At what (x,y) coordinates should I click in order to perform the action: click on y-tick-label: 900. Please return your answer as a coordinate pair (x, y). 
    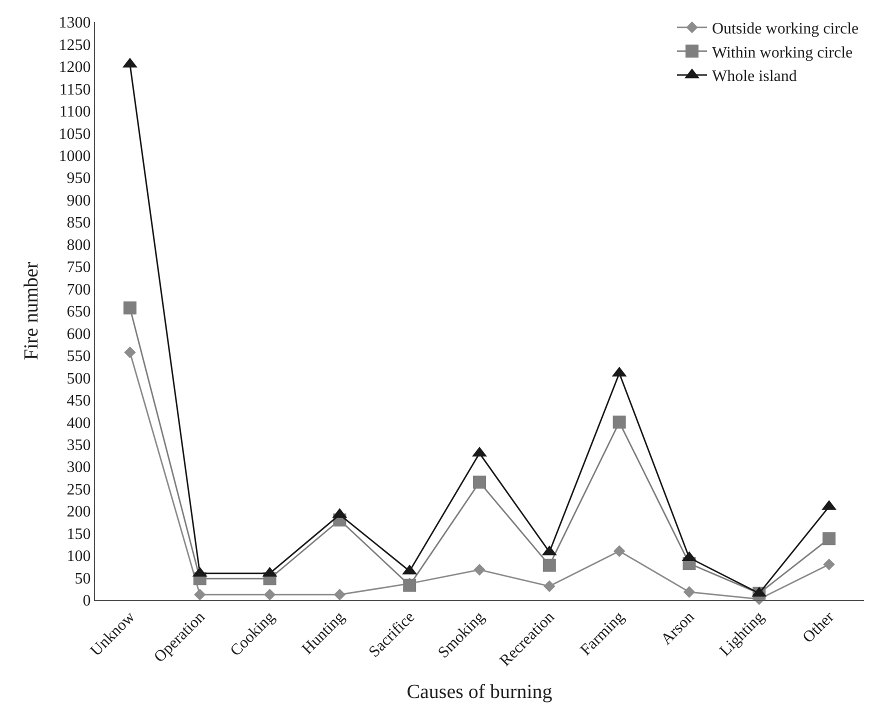
    Looking at the image, I should click on (78, 201).